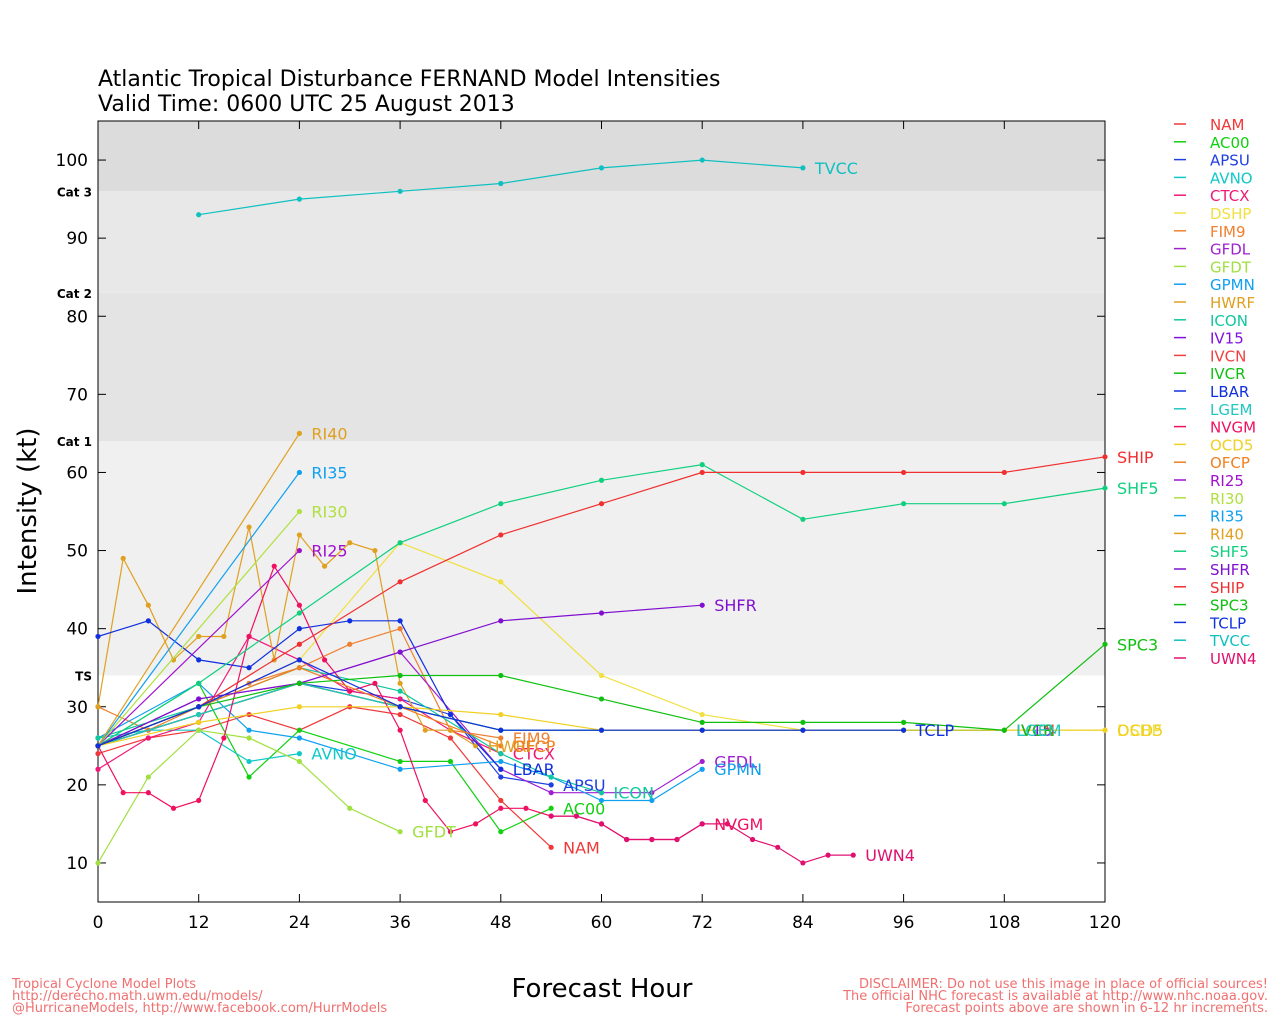  I want to click on series-uwn4, so click(702, 839).